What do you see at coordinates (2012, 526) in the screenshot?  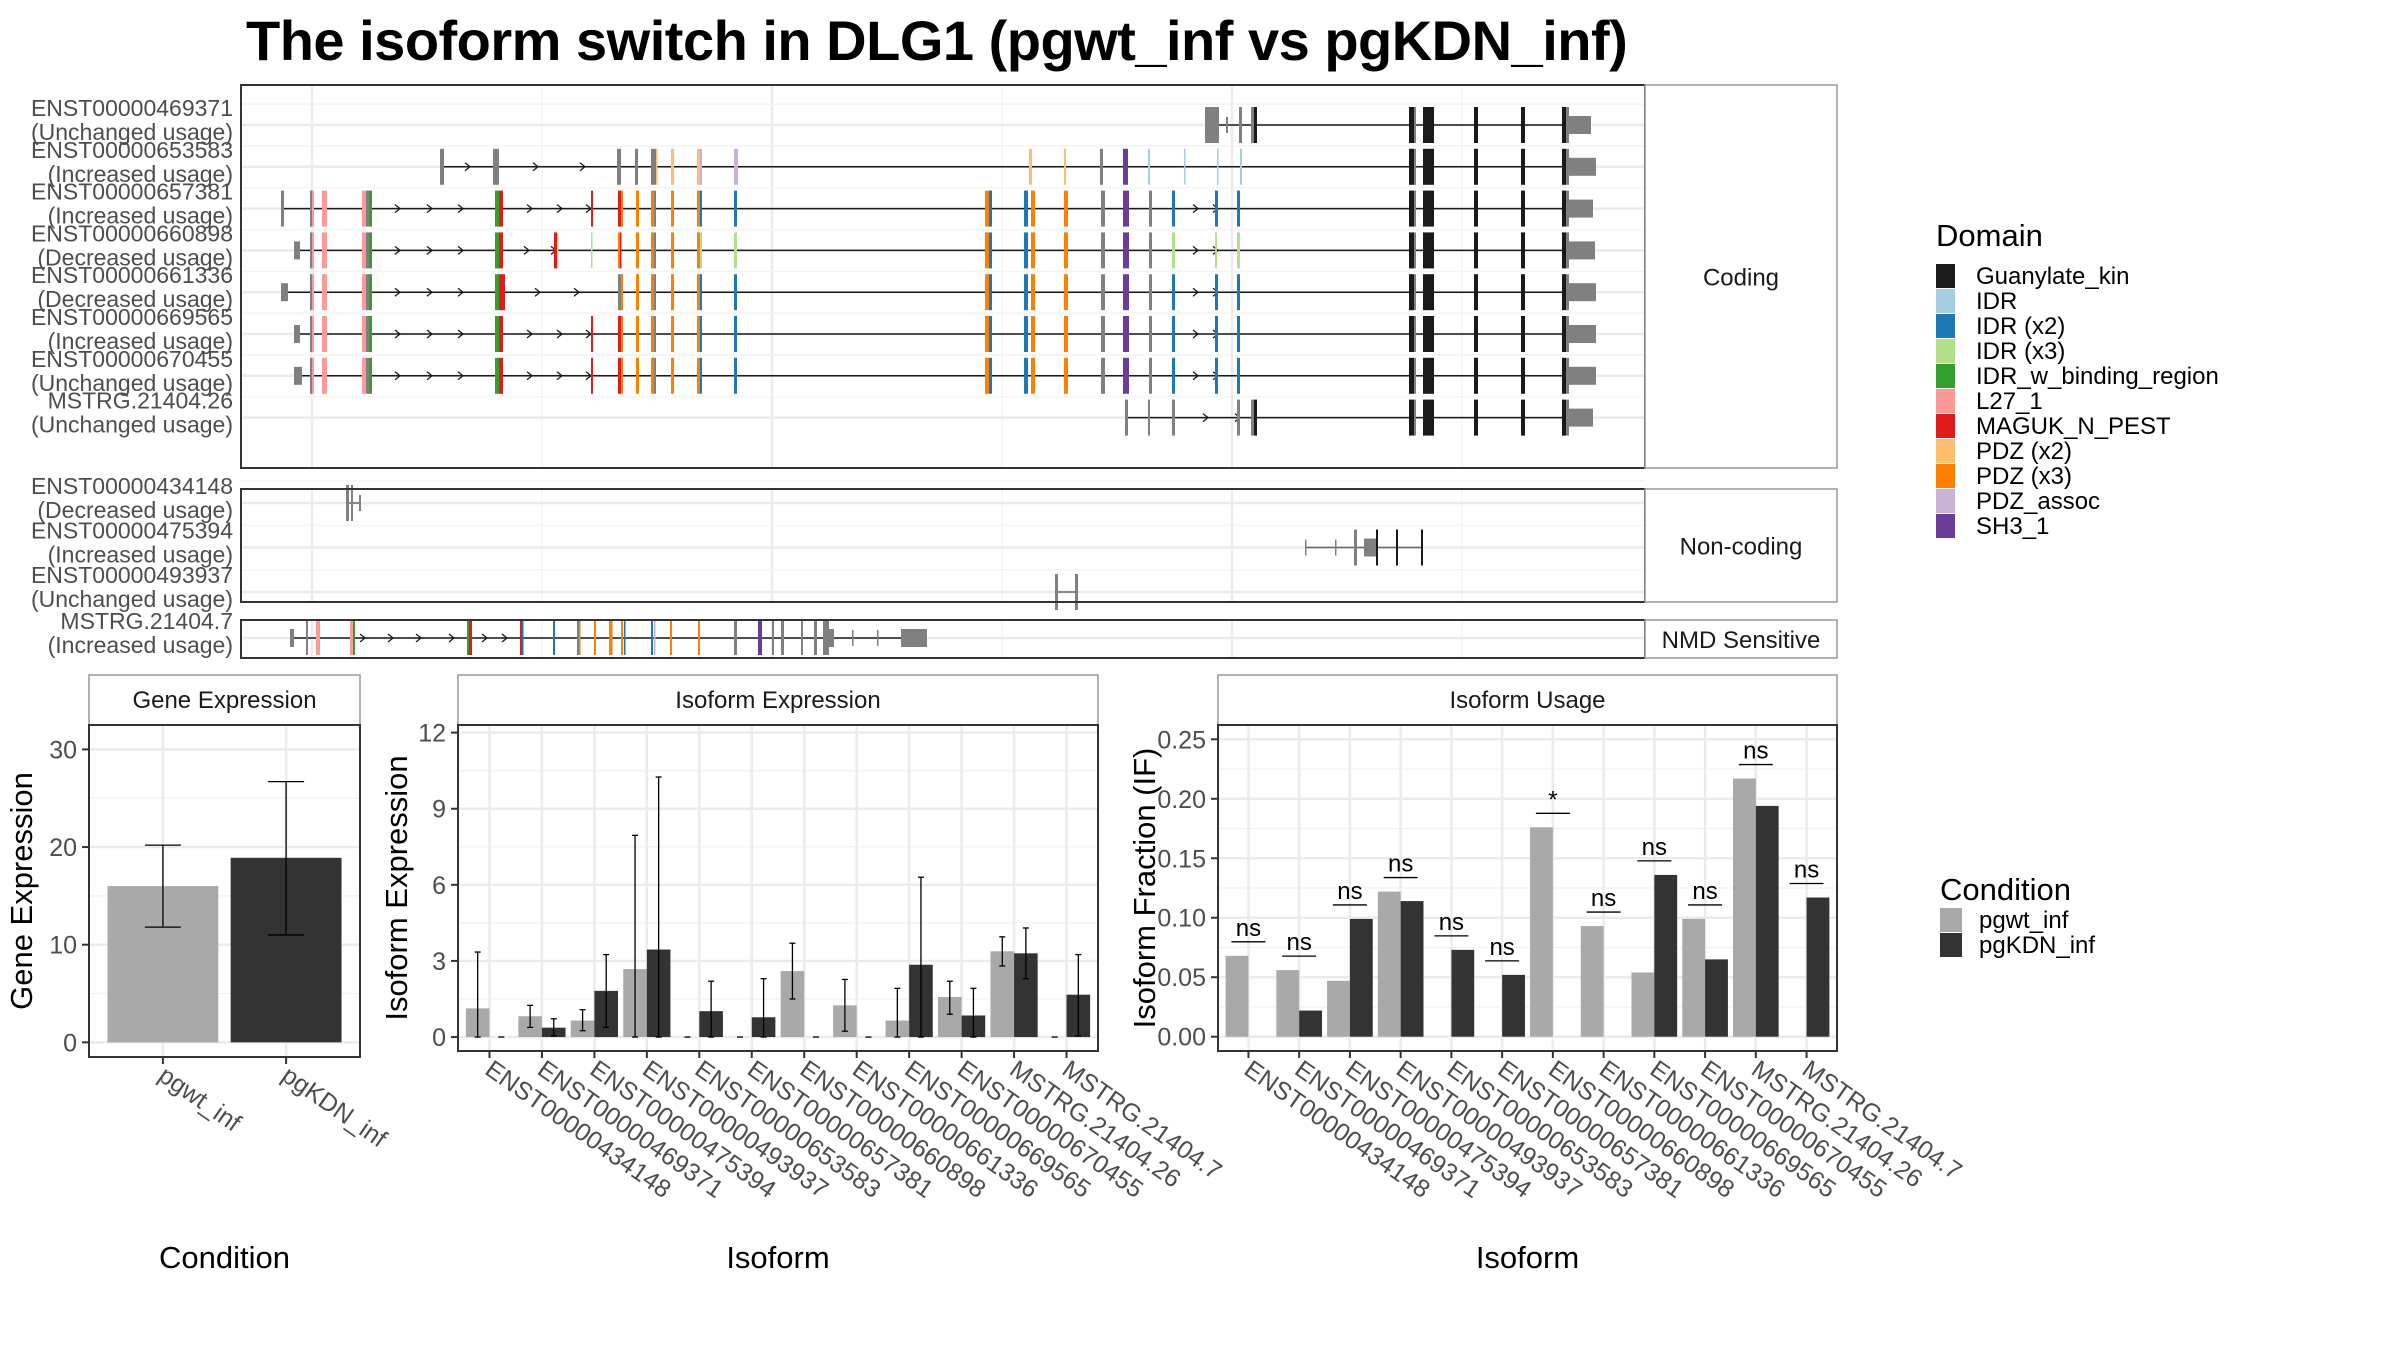 I see `domain-legend-label: SH3_1` at bounding box center [2012, 526].